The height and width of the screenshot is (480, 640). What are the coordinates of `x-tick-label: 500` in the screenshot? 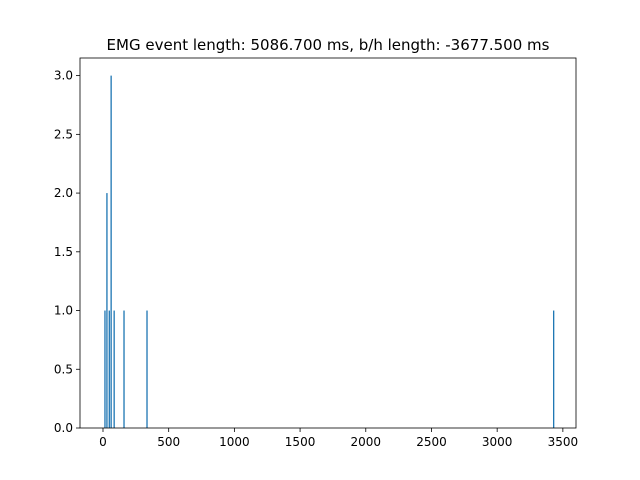 It's located at (168, 442).